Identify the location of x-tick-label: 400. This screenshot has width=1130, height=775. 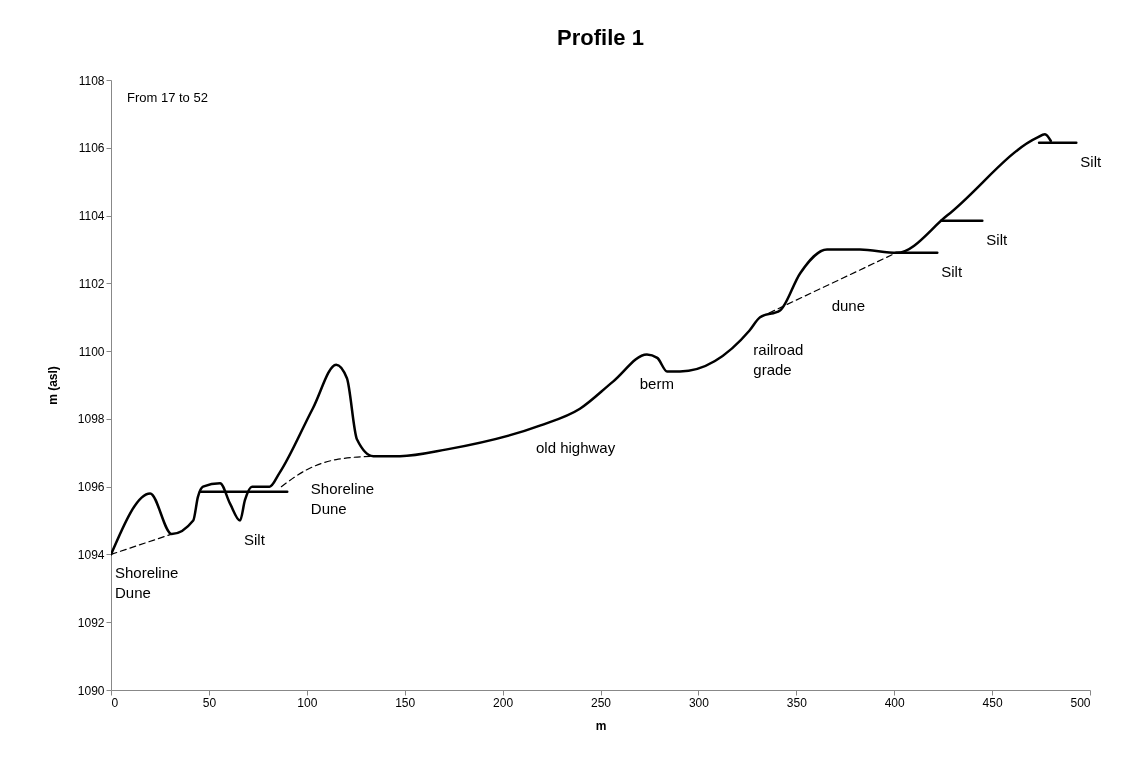
(895, 702).